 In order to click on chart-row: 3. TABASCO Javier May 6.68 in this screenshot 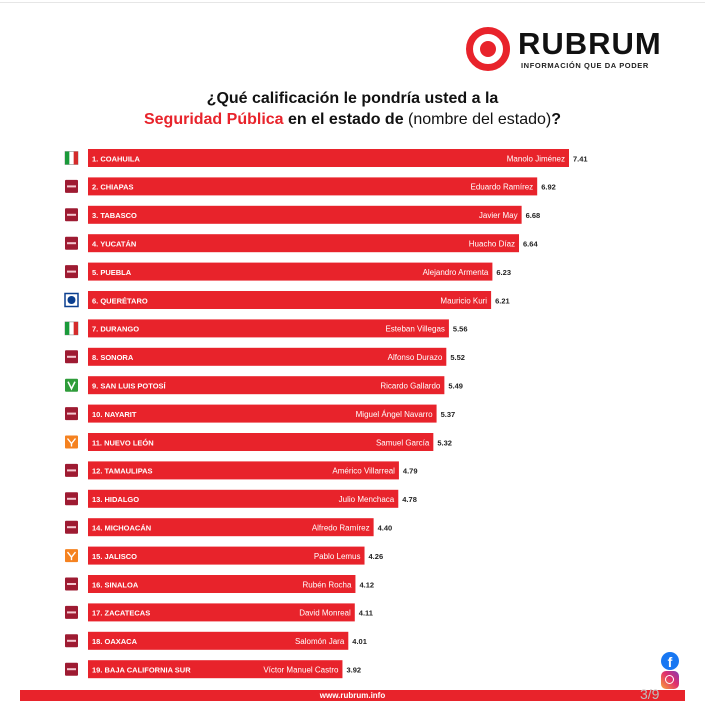, I will do `click(303, 214)`.